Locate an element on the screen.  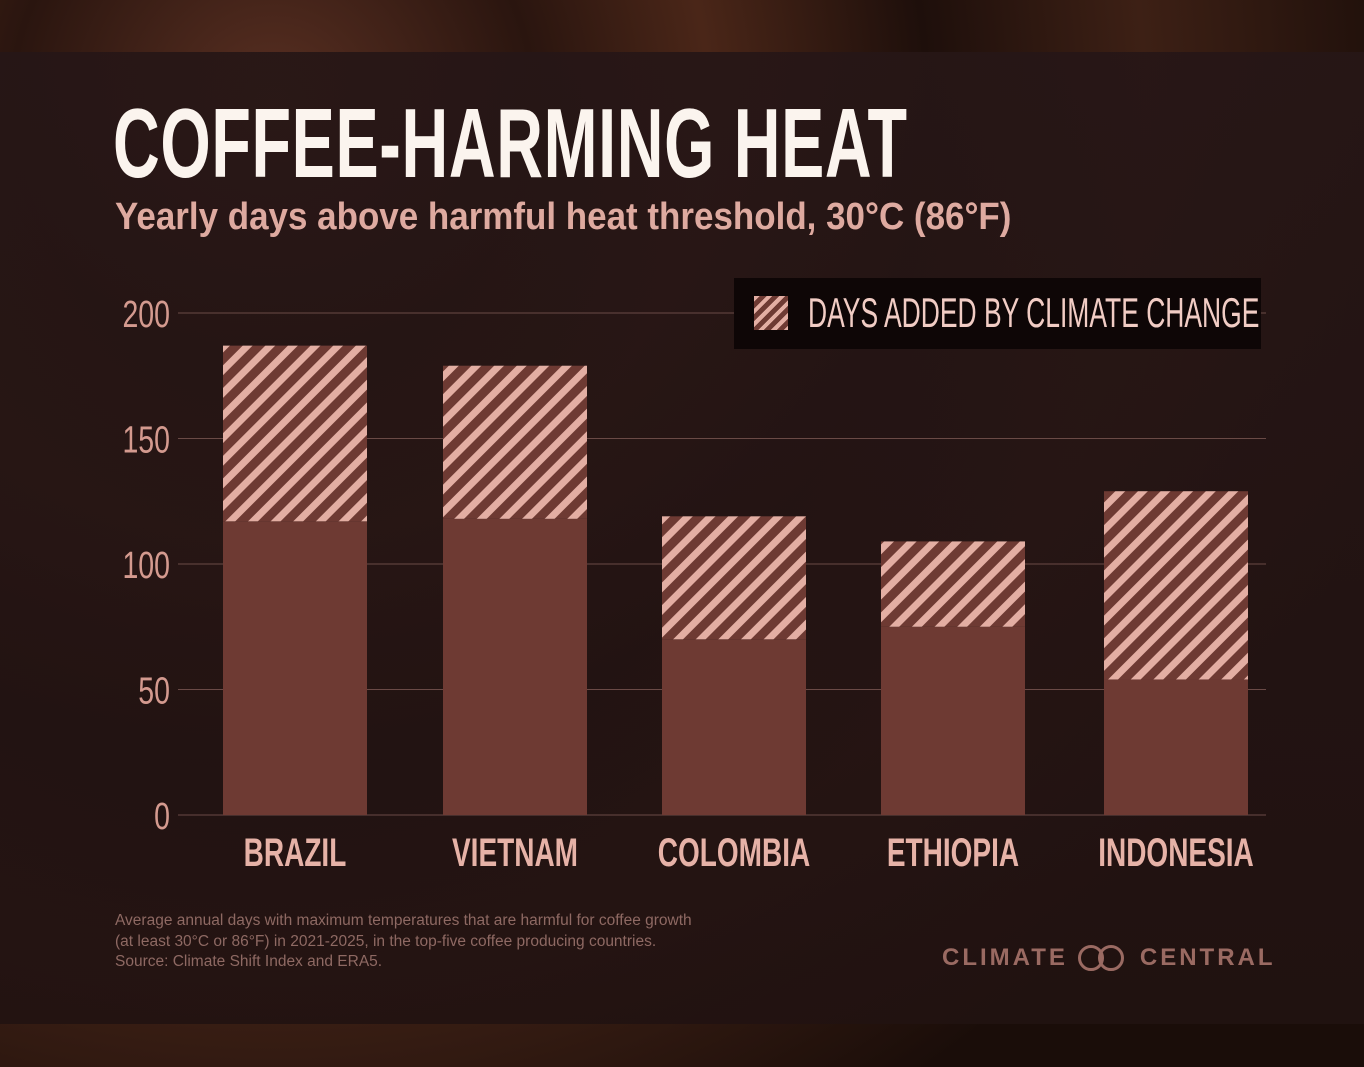
bar-base-brazil is located at coordinates (295, 668).